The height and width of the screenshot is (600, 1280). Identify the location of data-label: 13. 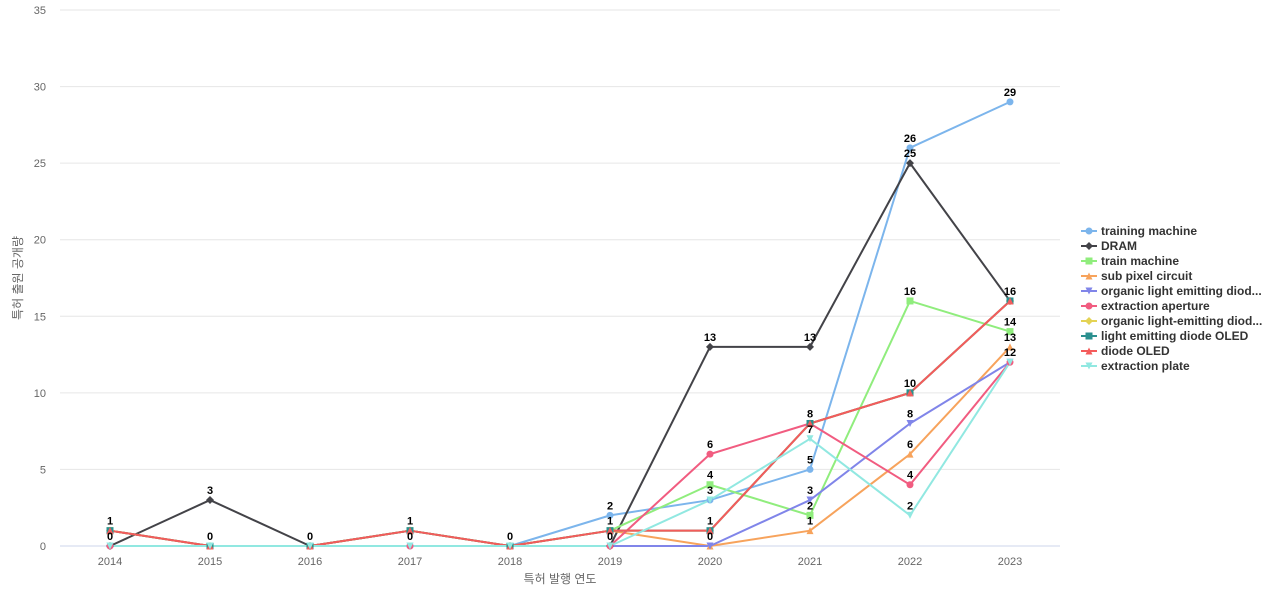
(810, 338).